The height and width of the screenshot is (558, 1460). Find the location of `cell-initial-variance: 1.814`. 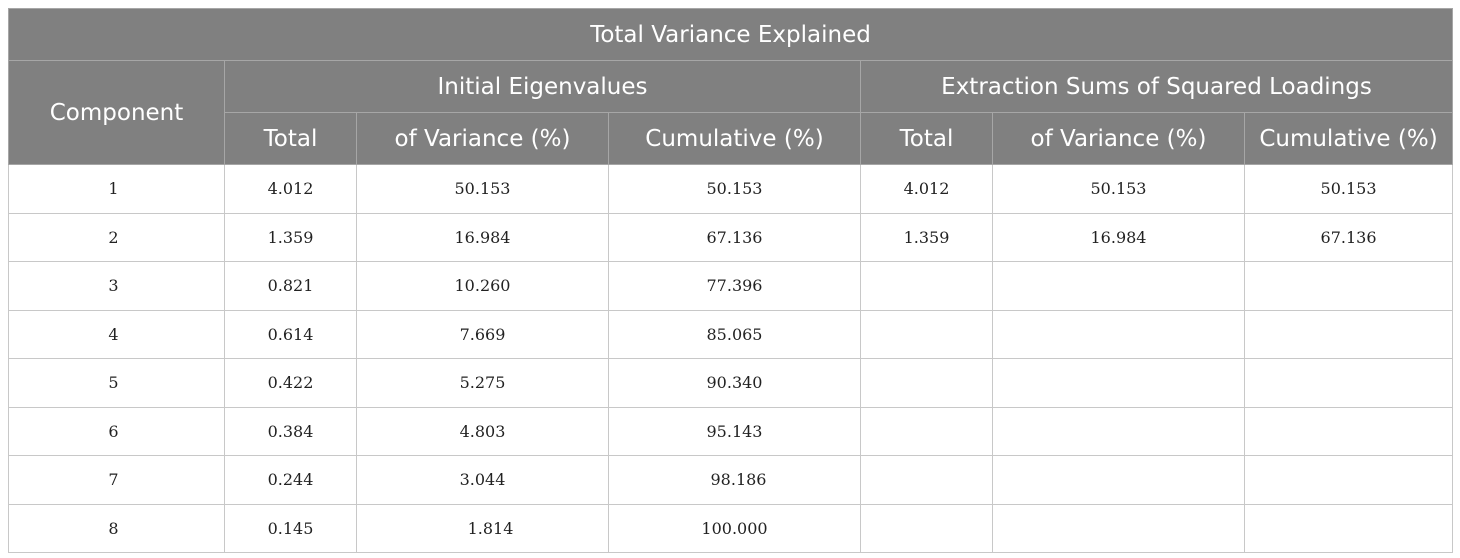

cell-initial-variance: 1.814 is located at coordinates (482, 528).